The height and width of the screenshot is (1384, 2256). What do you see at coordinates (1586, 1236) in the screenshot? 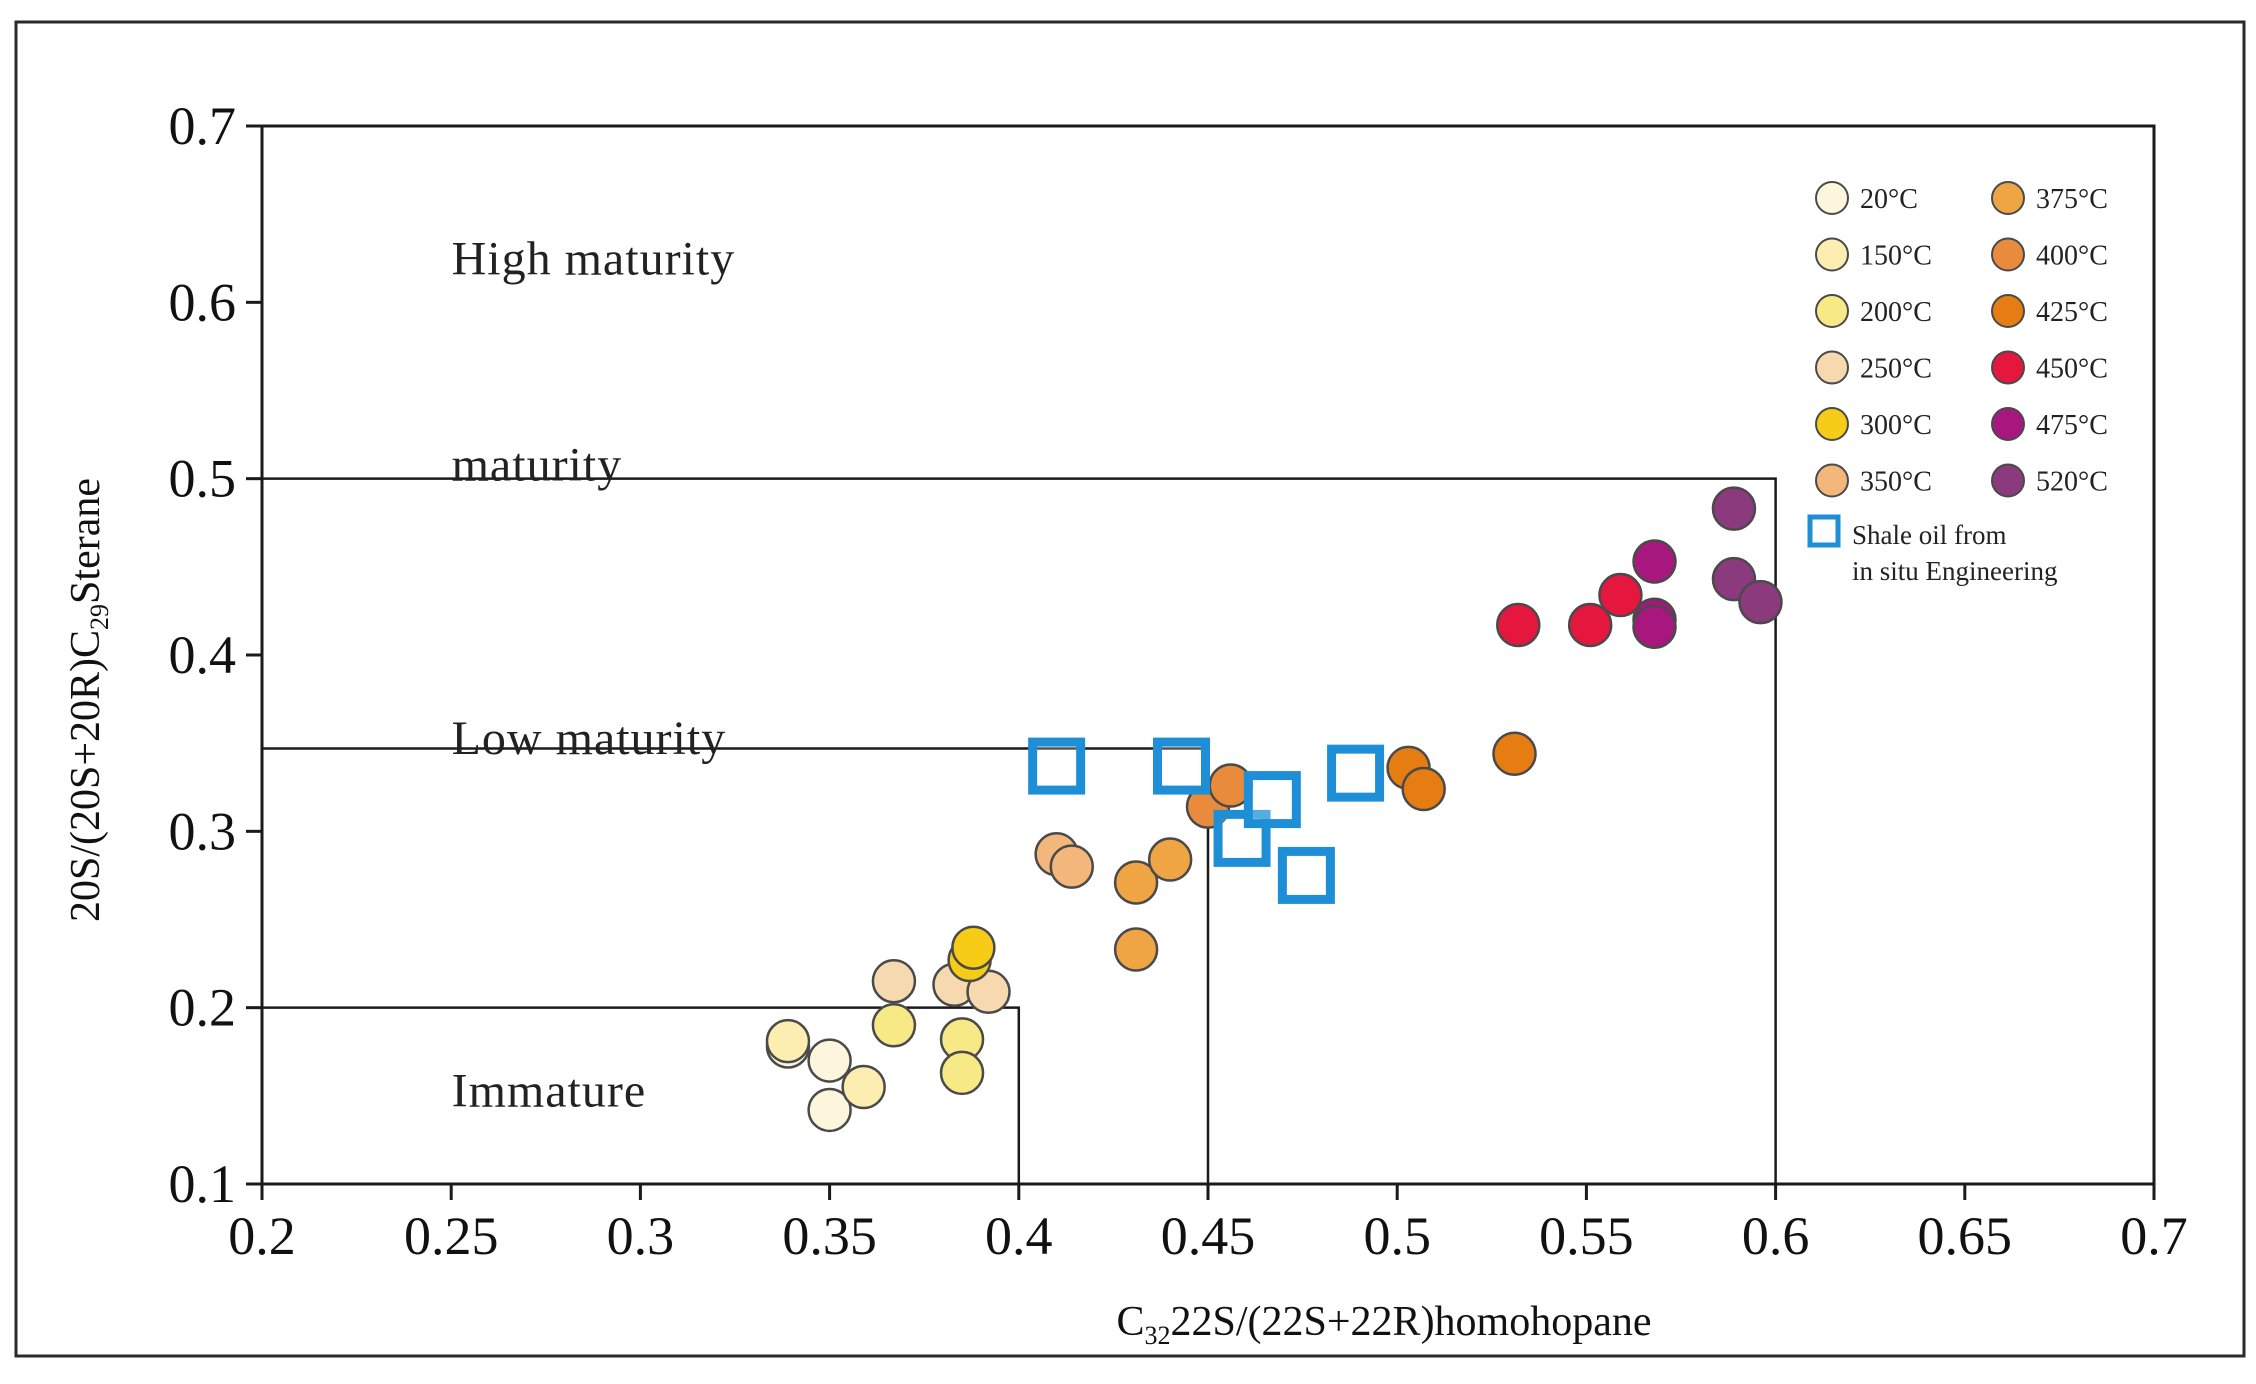
I see `x-tick-label: 0.55` at bounding box center [1586, 1236].